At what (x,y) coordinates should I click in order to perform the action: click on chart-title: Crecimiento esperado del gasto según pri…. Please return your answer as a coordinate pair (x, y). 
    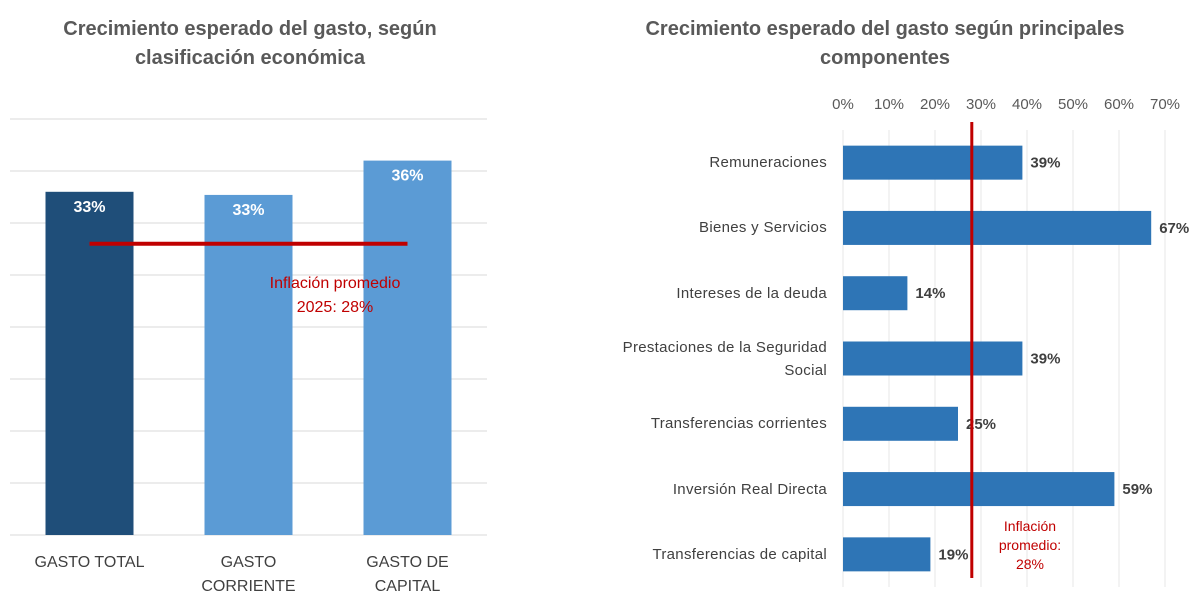
    Looking at the image, I should click on (885, 43).